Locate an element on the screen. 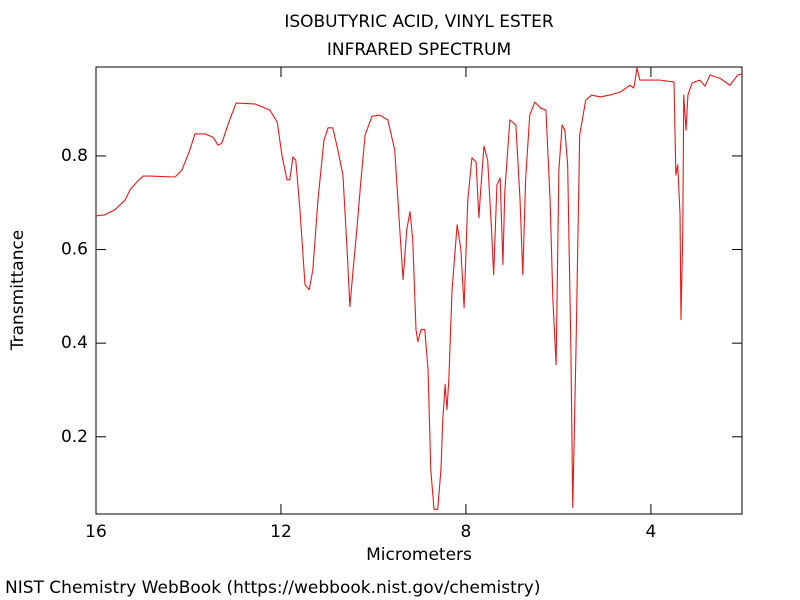  chart-subtitle: INFRARED SPECTRUM is located at coordinates (419, 50).